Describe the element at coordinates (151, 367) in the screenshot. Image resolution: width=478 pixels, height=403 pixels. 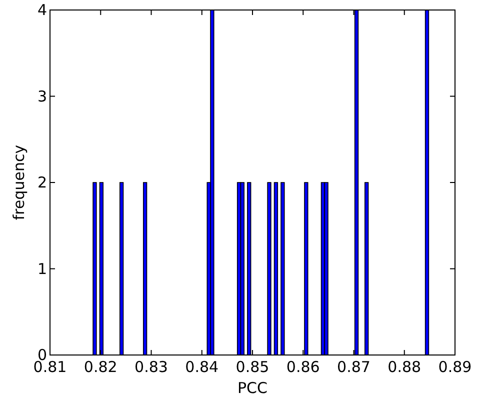
I see `x-tick-label: 0.83` at that location.